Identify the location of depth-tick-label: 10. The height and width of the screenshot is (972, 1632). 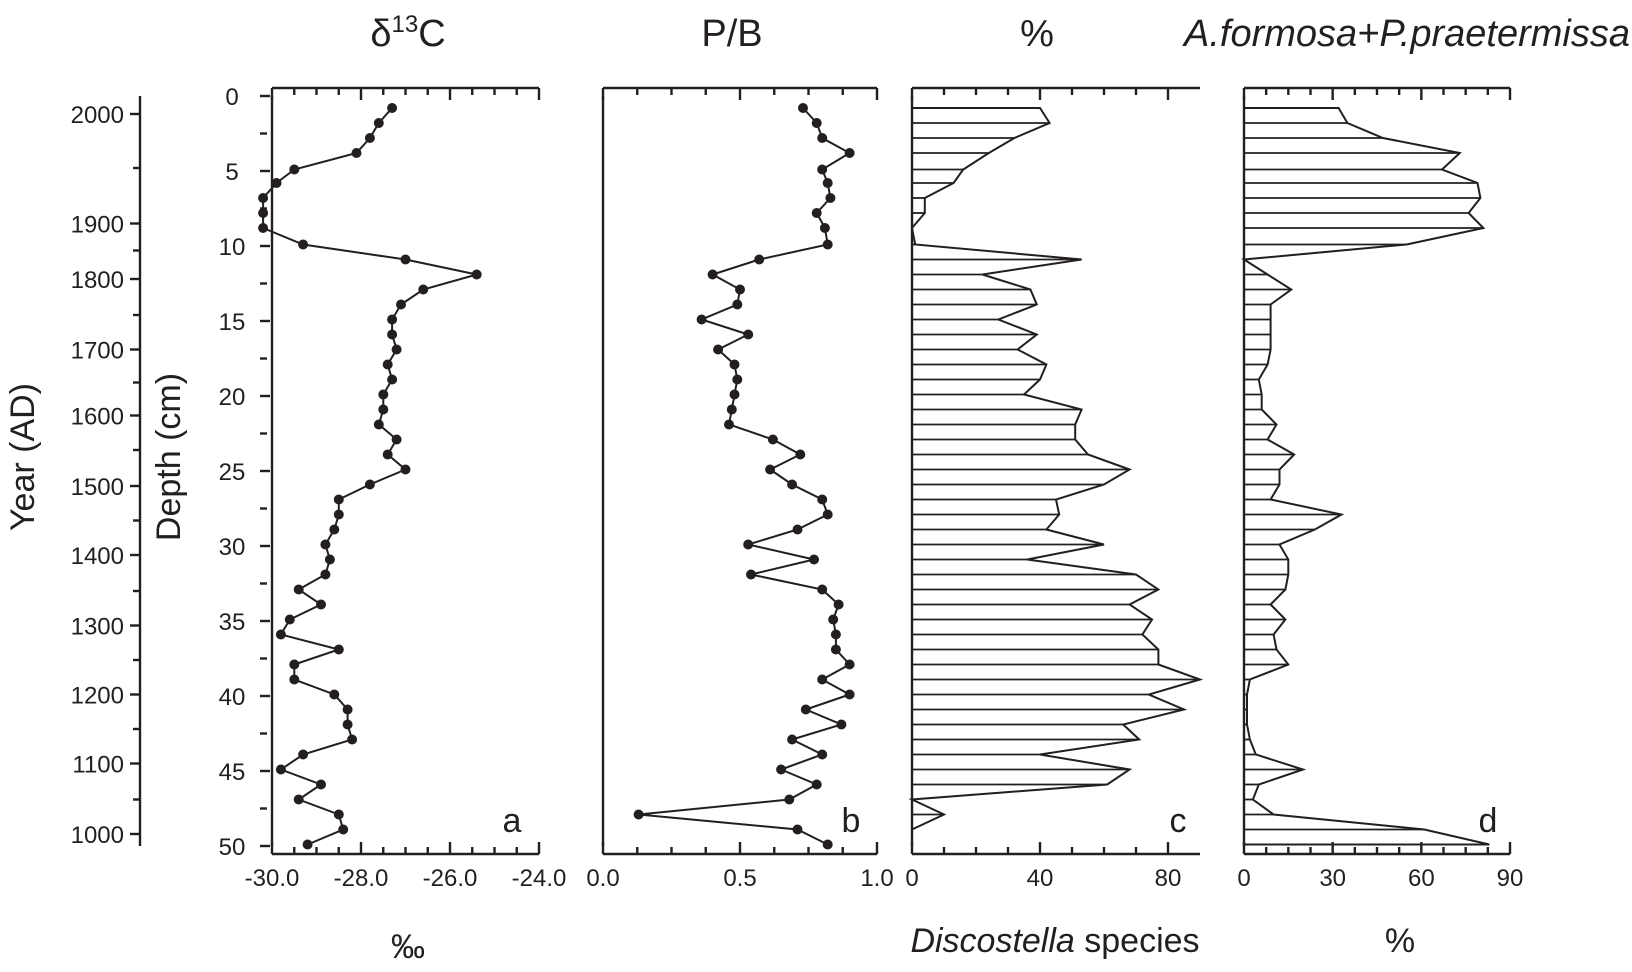
(232, 247).